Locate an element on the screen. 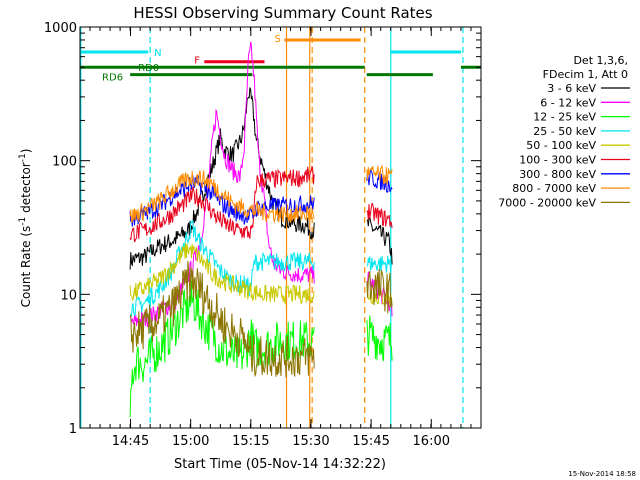 This screenshot has height=480, width=640. legend-label-5: 100 - 300 keV is located at coordinates (557, 160).